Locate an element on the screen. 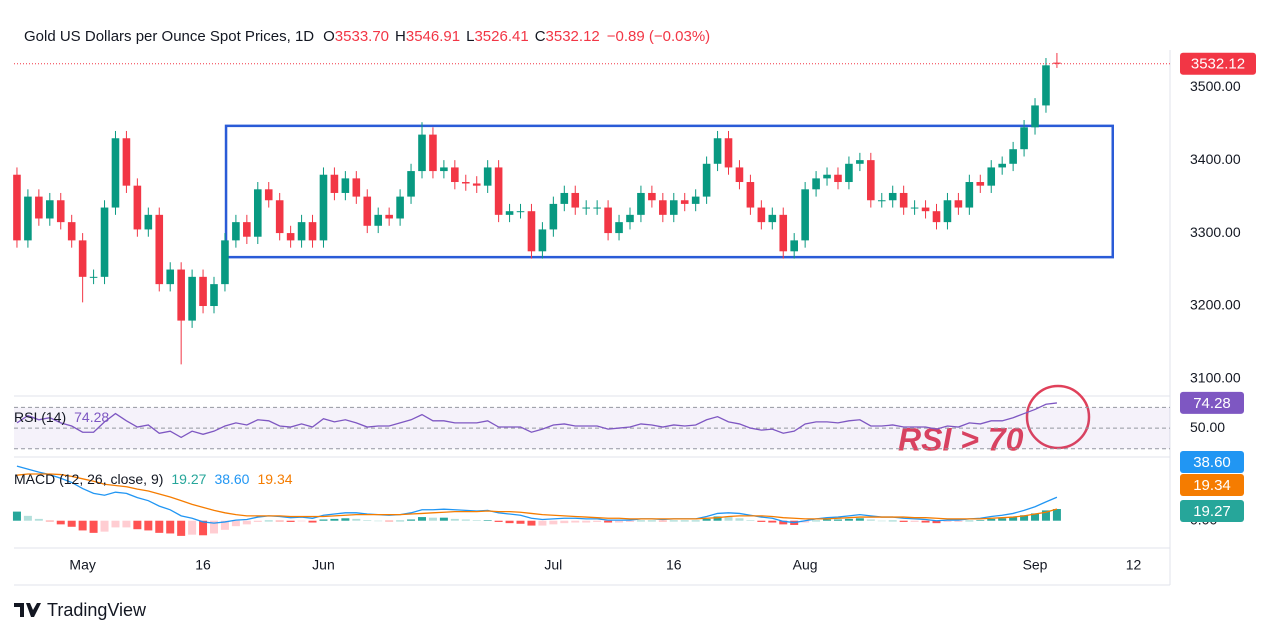 The width and height of the screenshot is (1280, 641). y-tick-label: 3400.00 is located at coordinates (1215, 159).